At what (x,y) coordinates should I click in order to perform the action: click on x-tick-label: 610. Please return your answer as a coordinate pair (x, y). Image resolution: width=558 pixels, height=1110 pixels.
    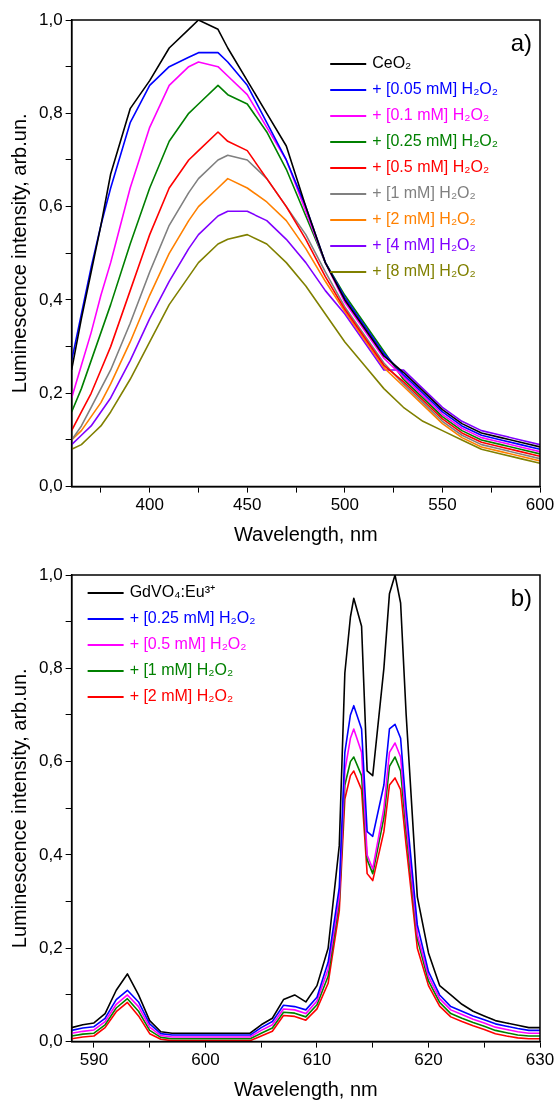
    Looking at the image, I should click on (317, 1060).